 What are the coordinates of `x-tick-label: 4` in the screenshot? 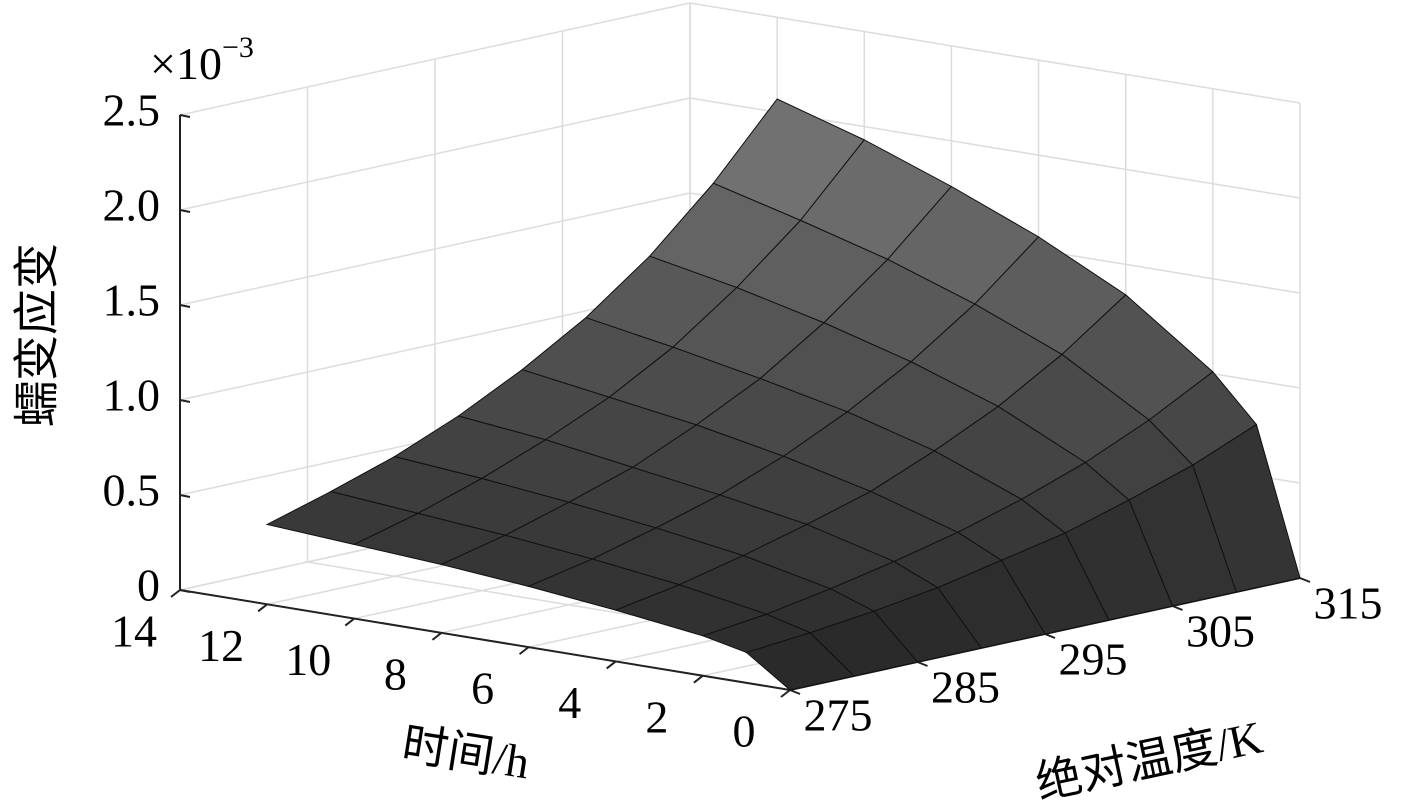 It's located at (569, 702).